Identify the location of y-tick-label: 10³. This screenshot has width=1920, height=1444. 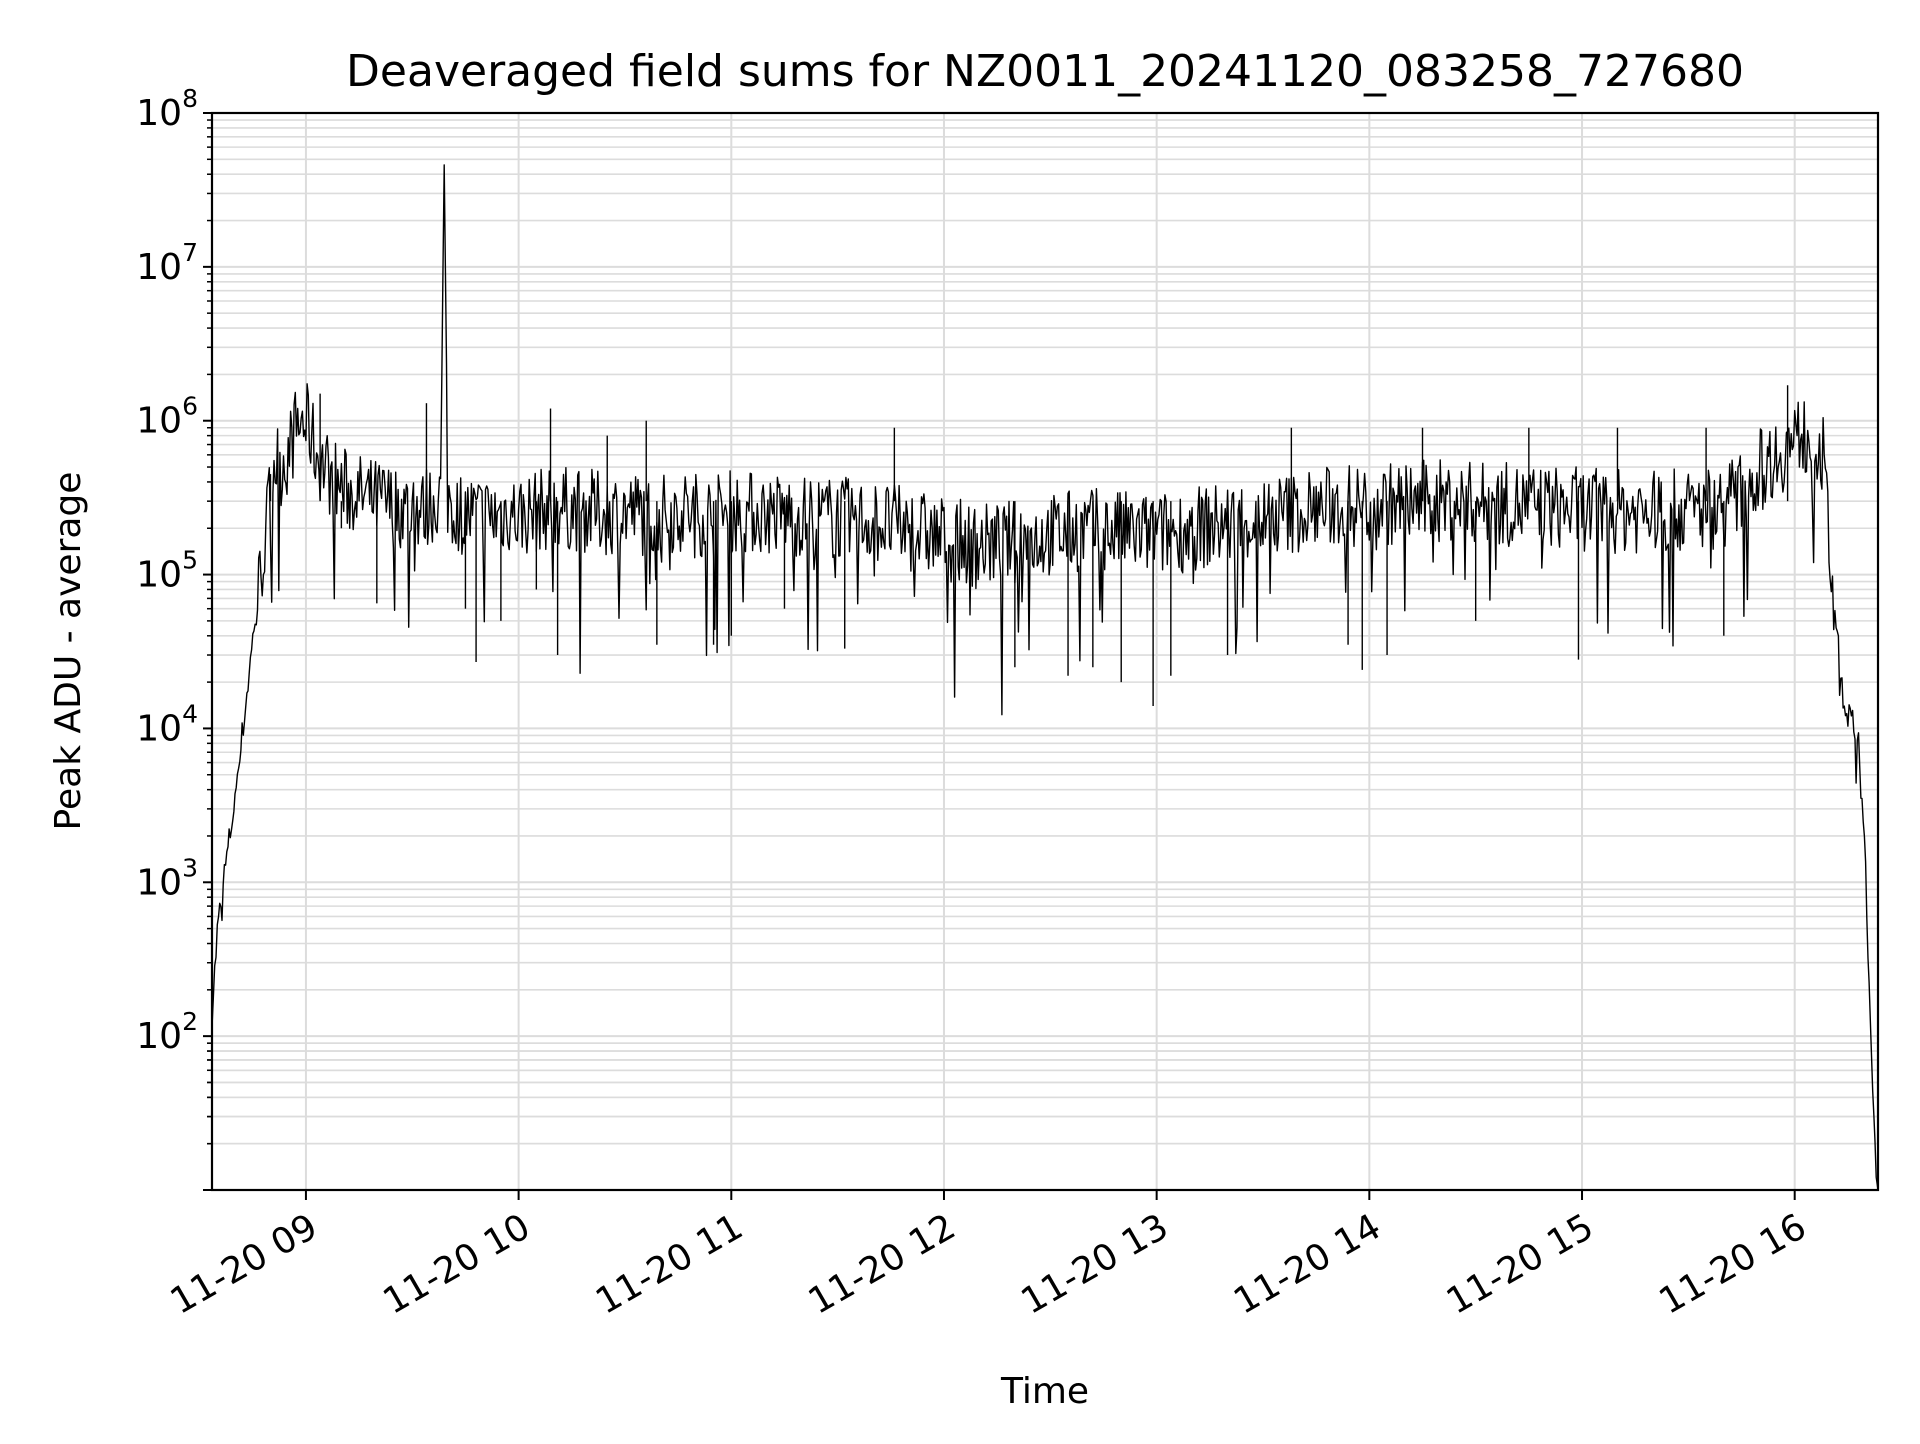
(167, 878).